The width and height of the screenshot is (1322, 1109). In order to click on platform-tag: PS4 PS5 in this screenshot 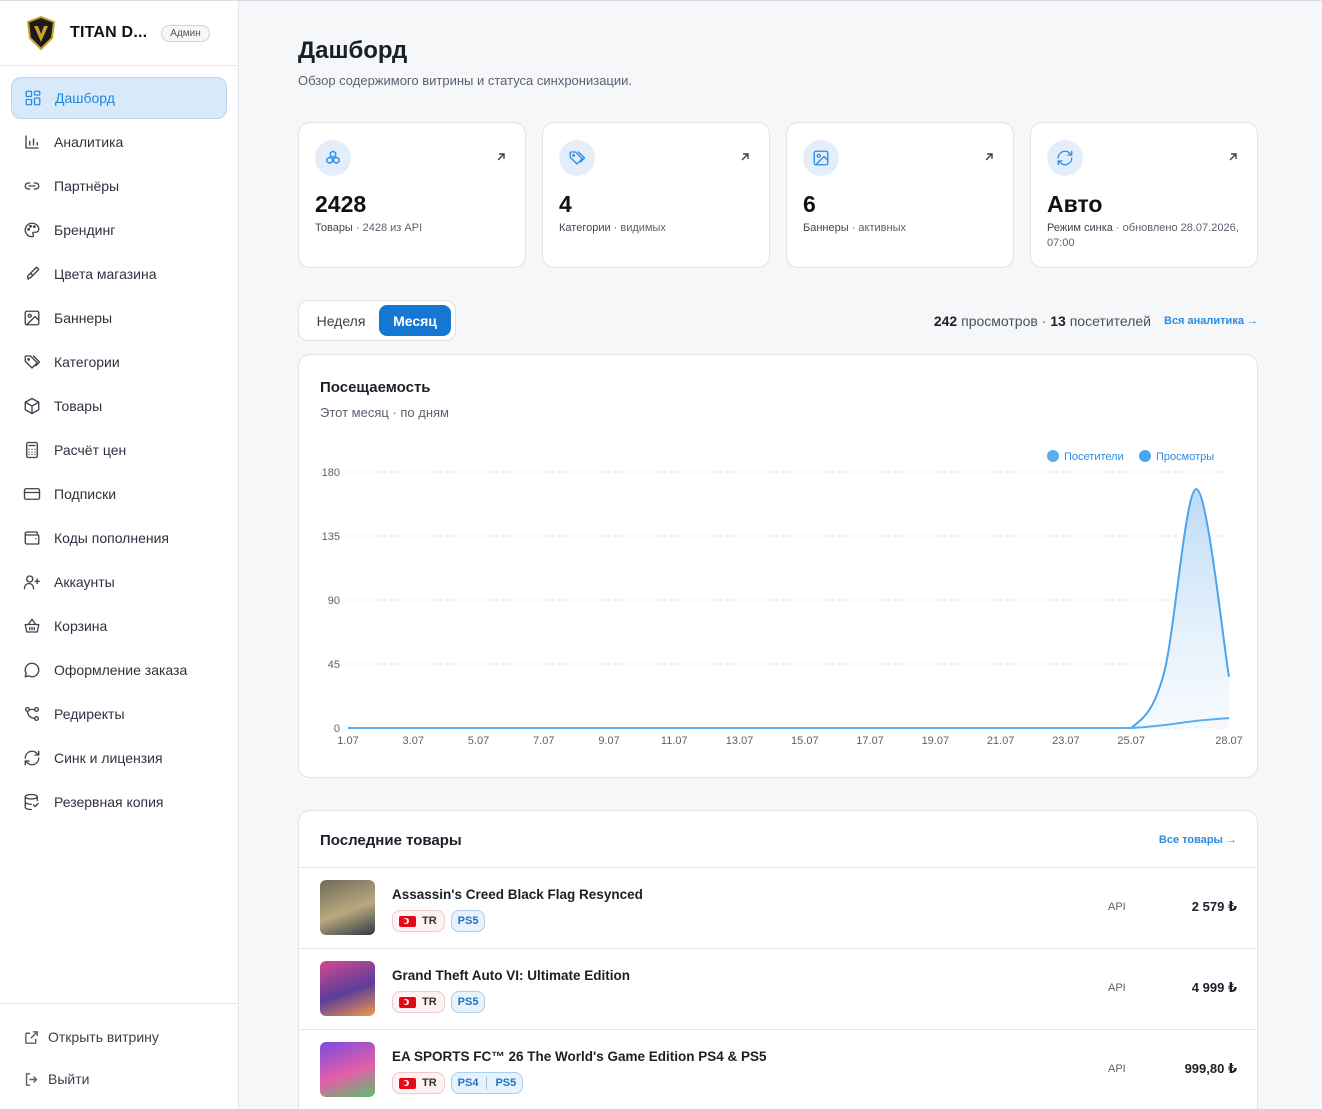, I will do `click(487, 1083)`.